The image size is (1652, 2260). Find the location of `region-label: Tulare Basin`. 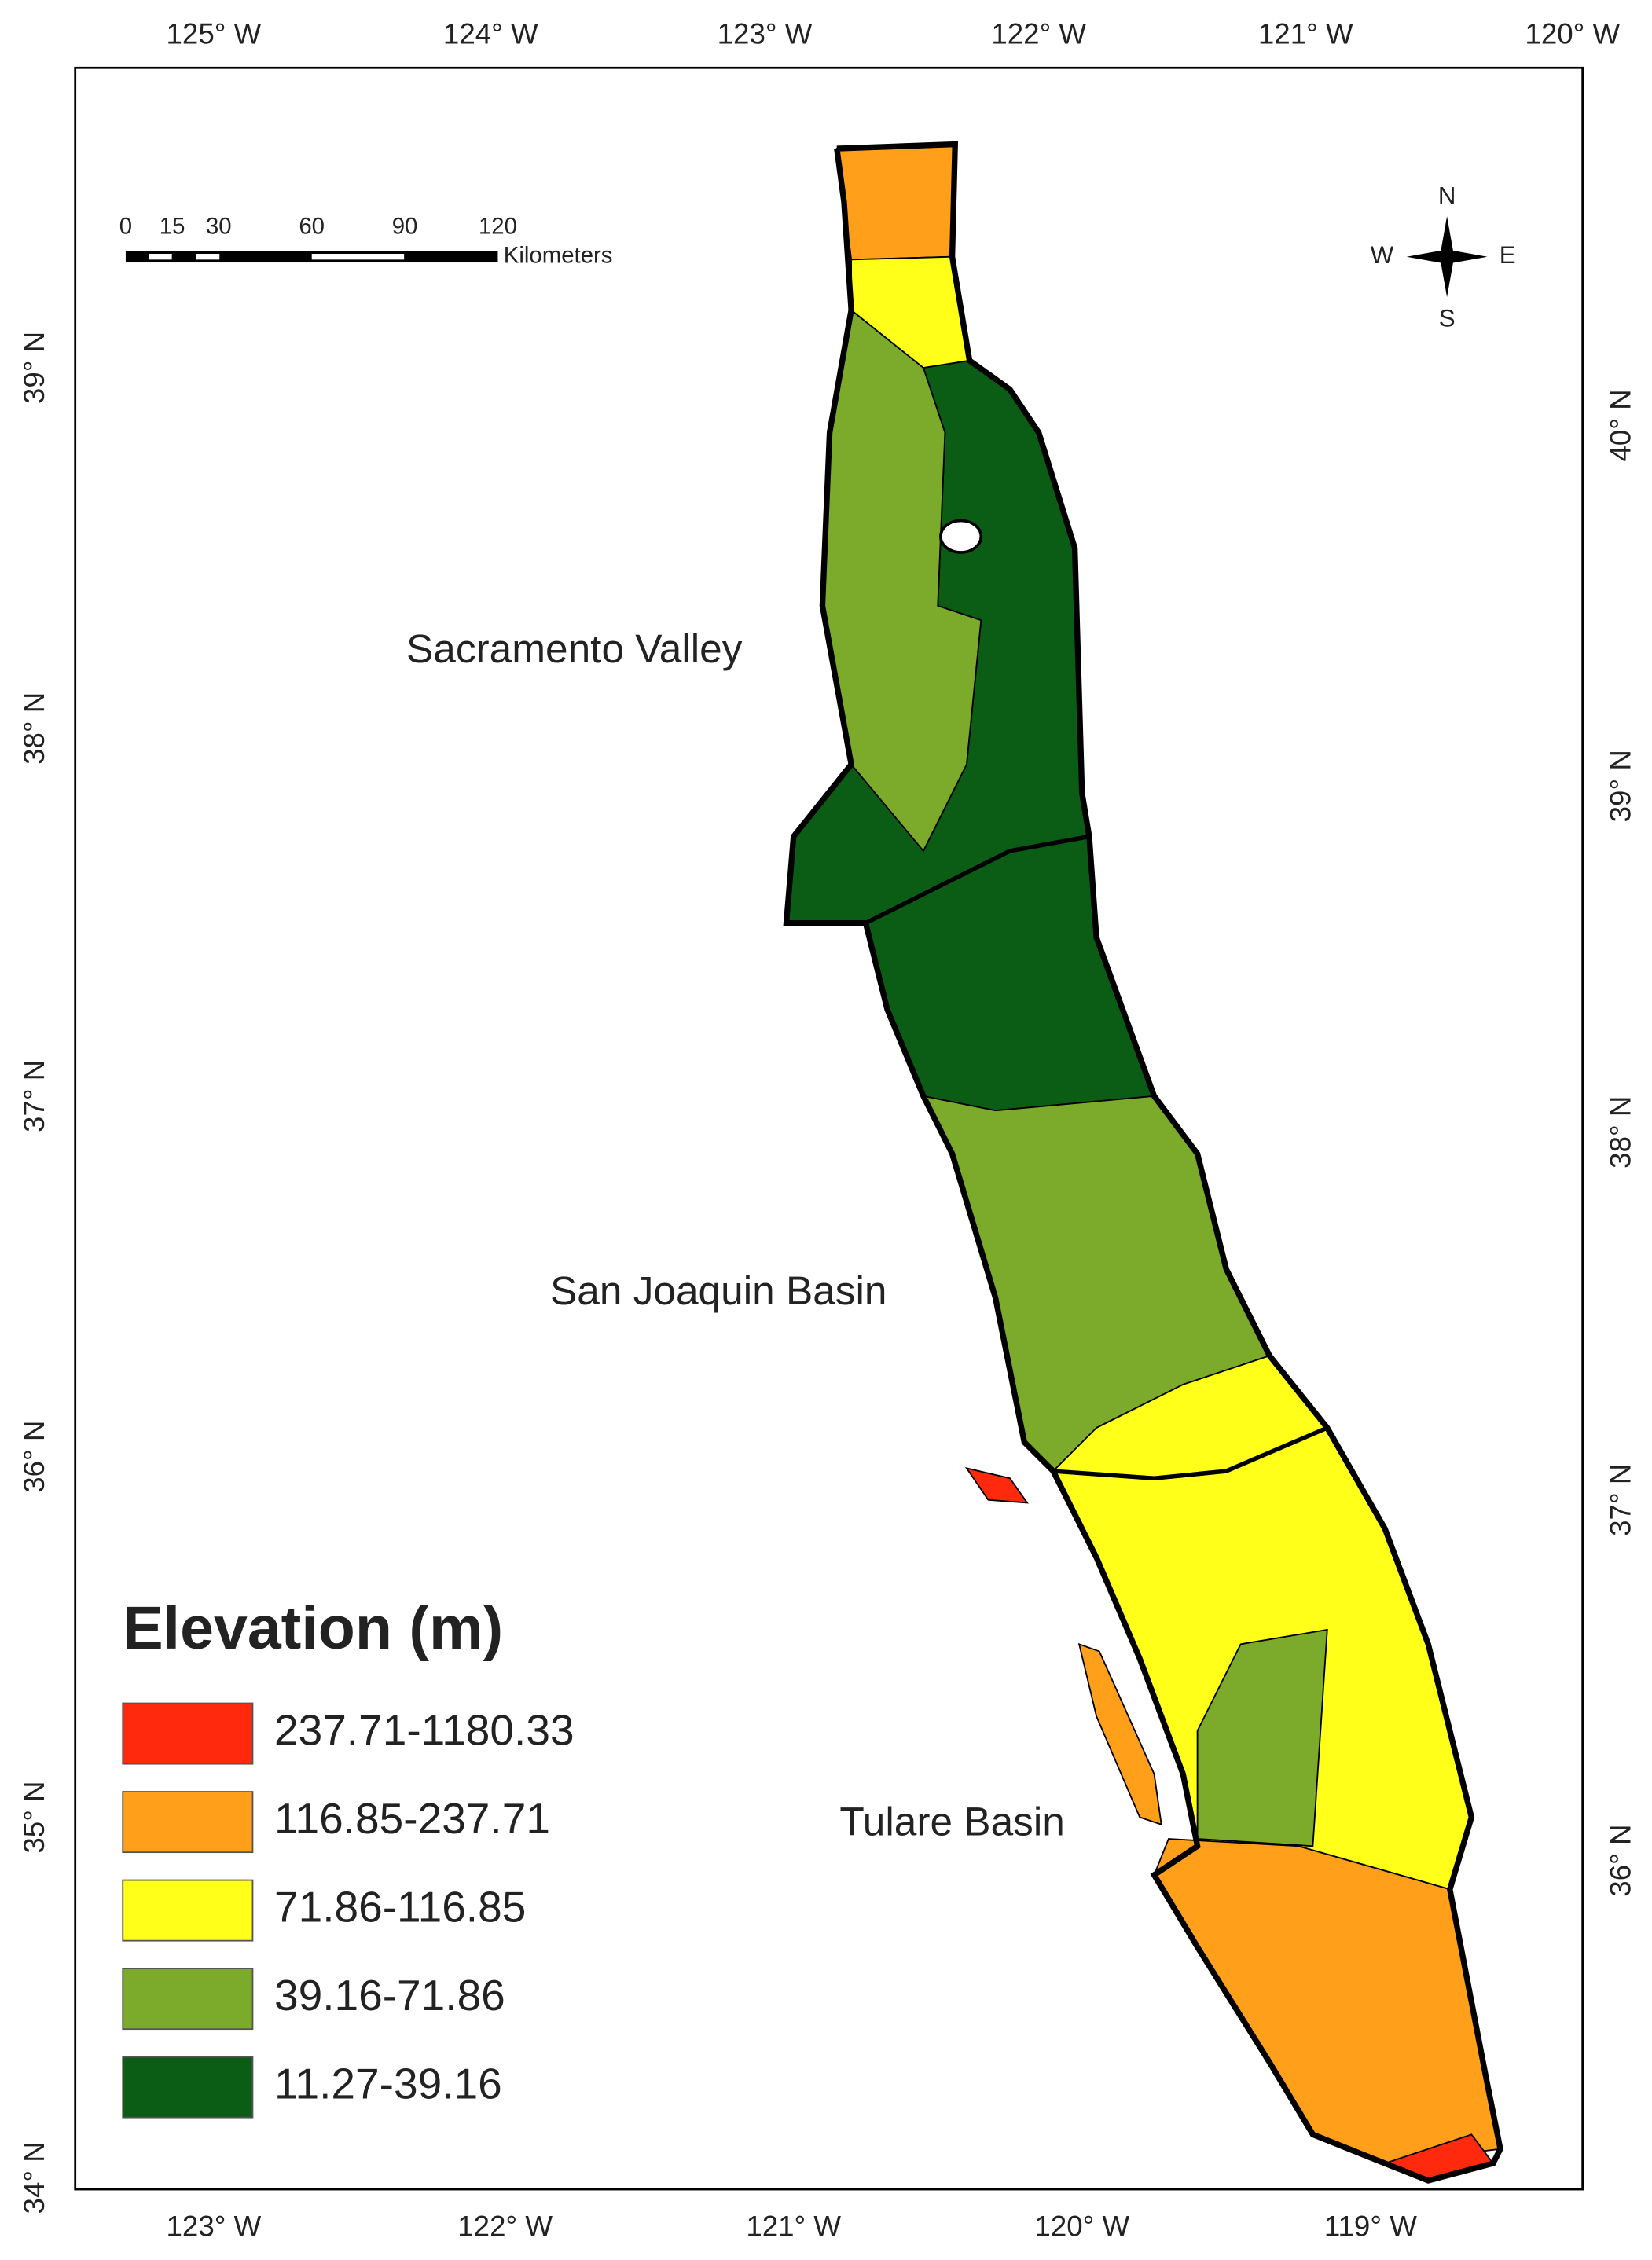

region-label: Tulare Basin is located at coordinates (952, 1821).